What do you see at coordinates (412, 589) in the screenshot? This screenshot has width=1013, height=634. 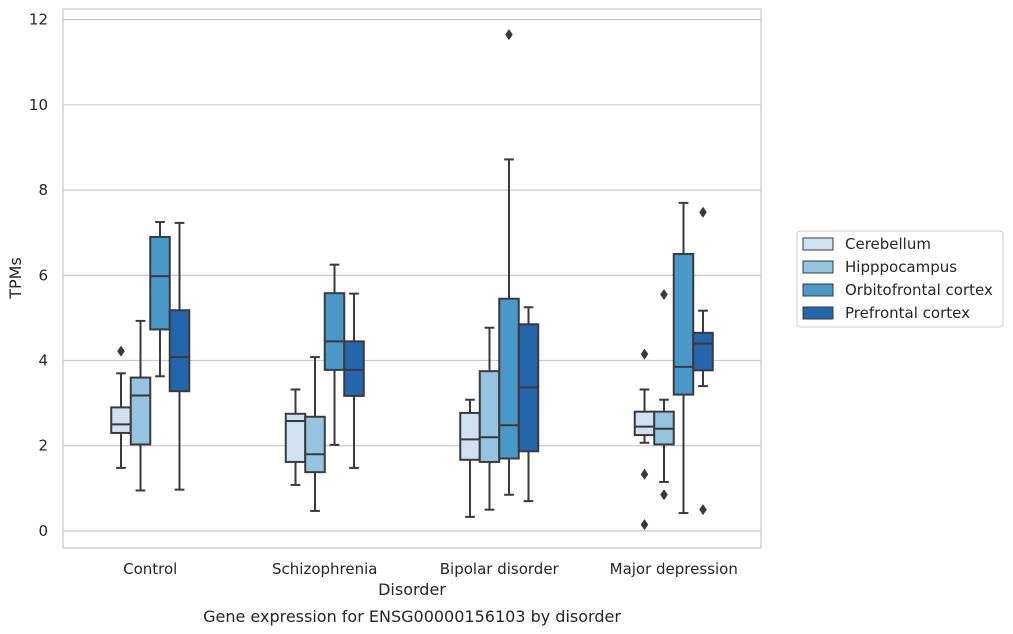 I see `x-axis-label: Disorder` at bounding box center [412, 589].